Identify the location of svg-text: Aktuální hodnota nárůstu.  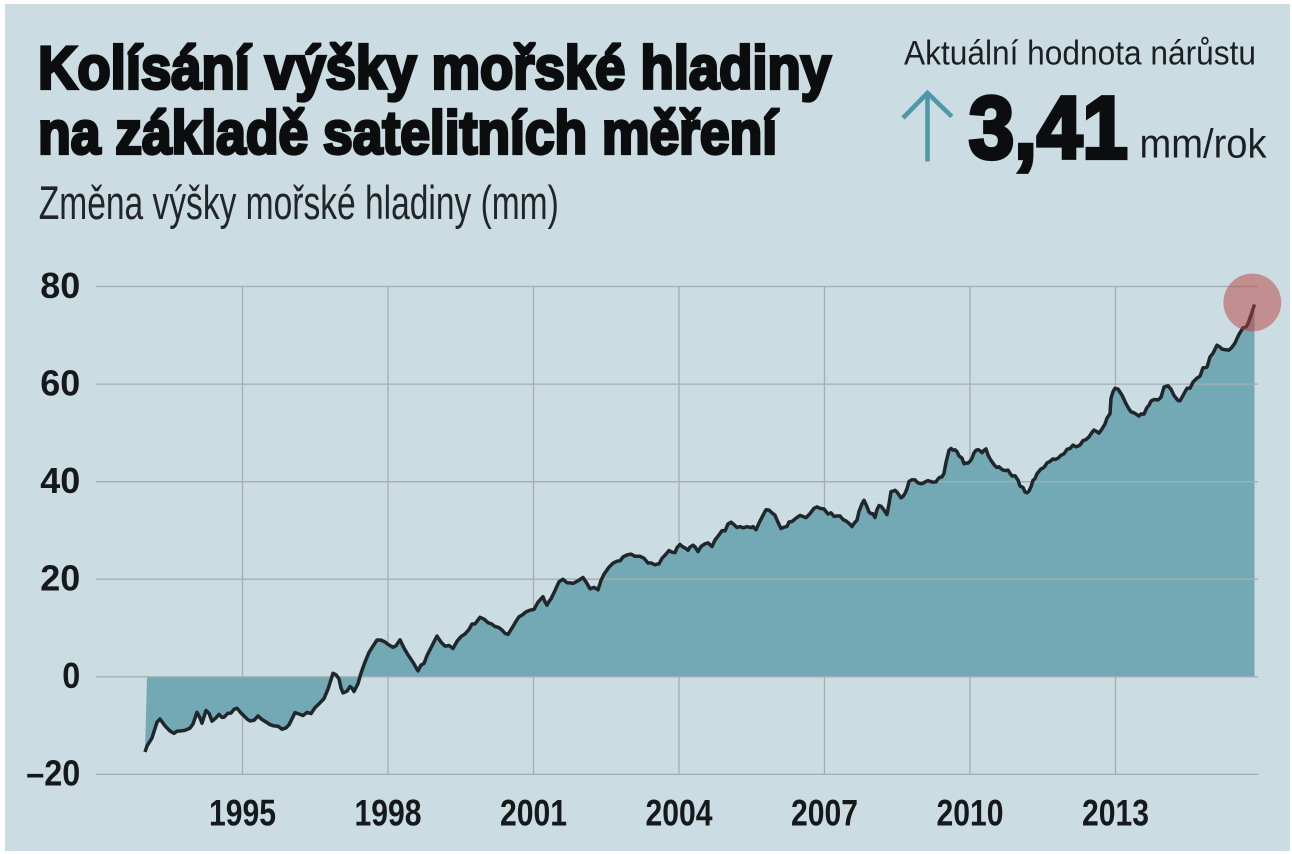
(1080, 54).